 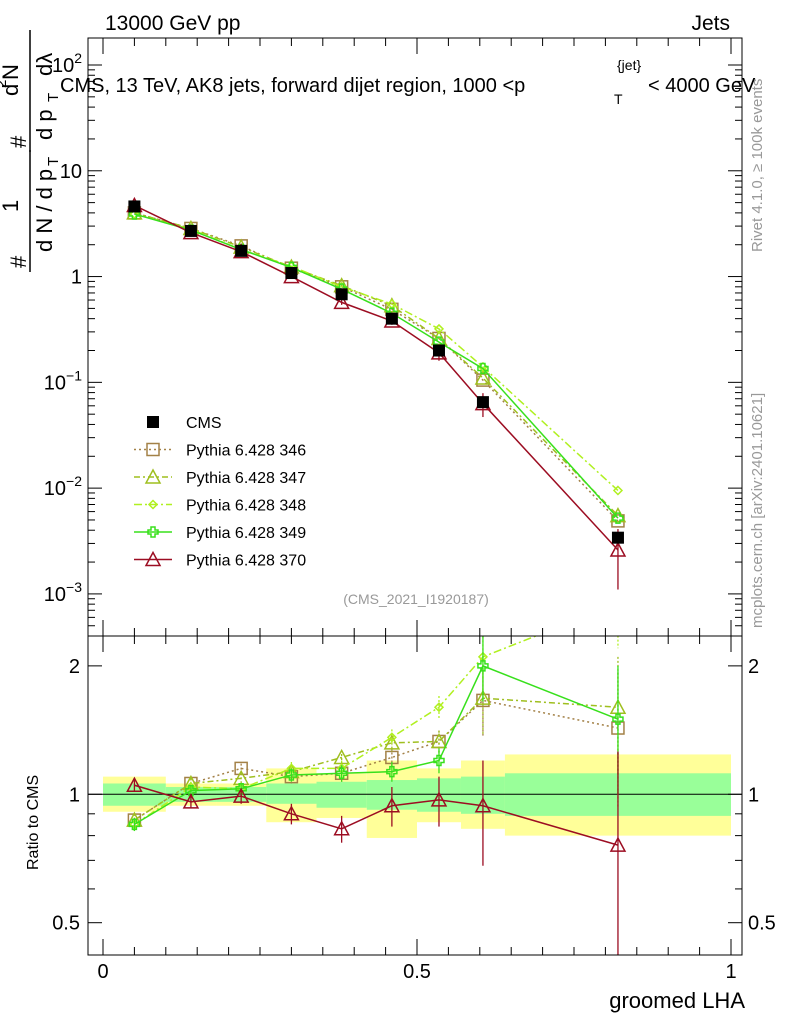 What do you see at coordinates (18, 141) in the screenshot?
I see `ylabel-hash2: #` at bounding box center [18, 141].